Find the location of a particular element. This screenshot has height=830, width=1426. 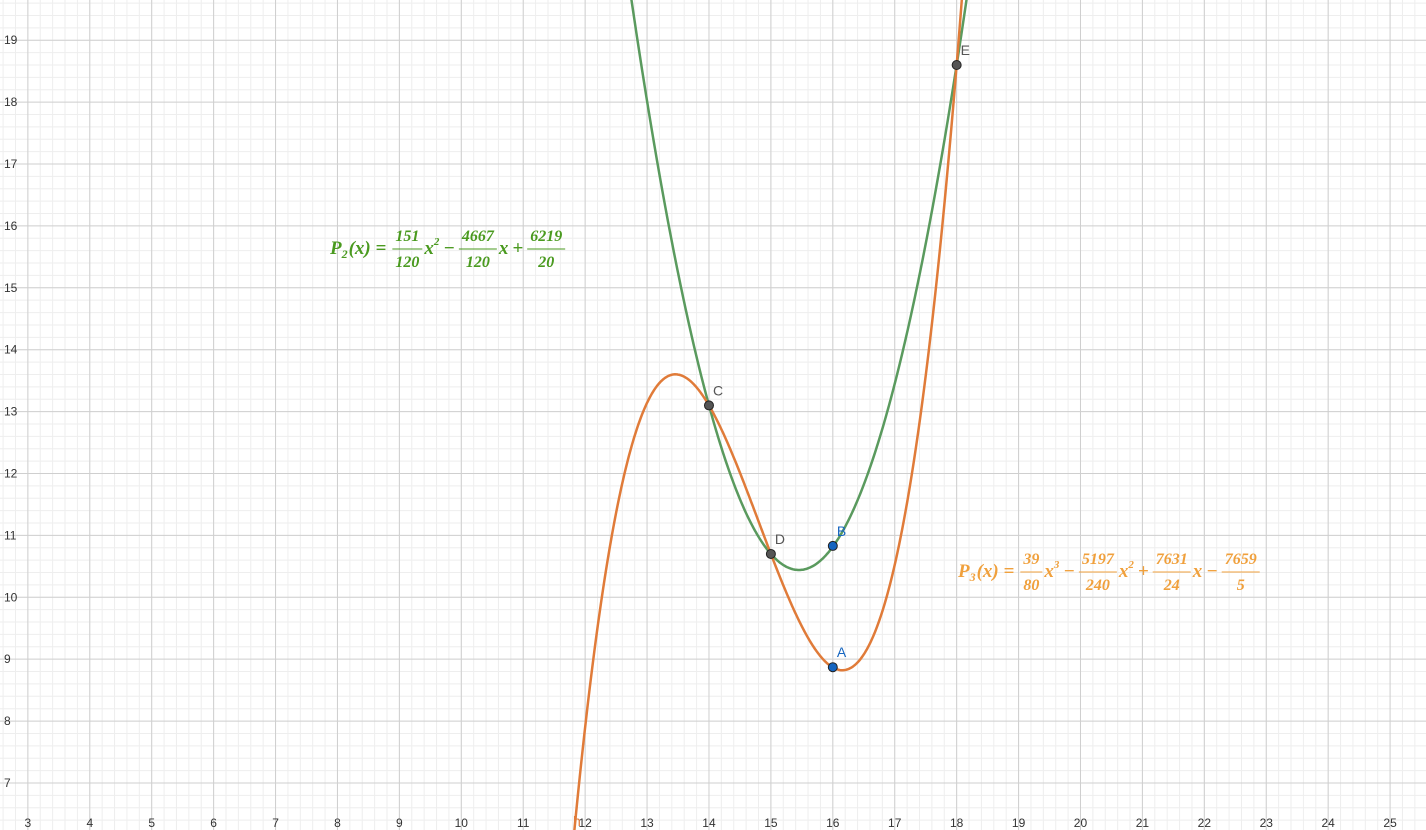

denominator: 5 is located at coordinates (1241, 585).